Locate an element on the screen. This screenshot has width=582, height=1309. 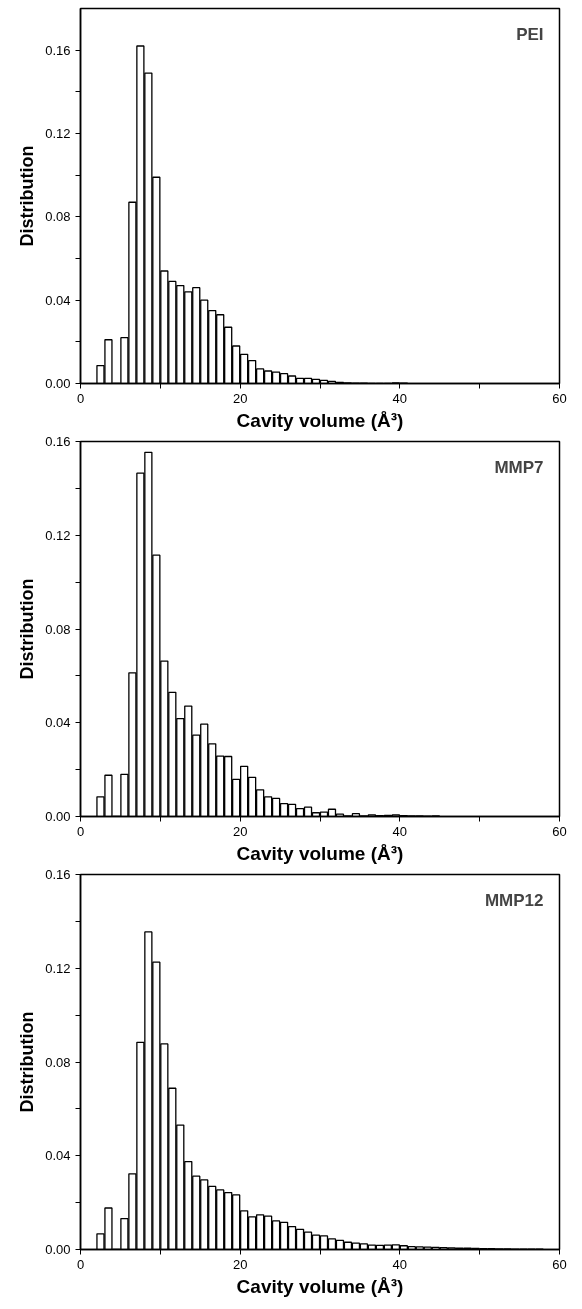
annotation: MMP7 is located at coordinates (519, 468).